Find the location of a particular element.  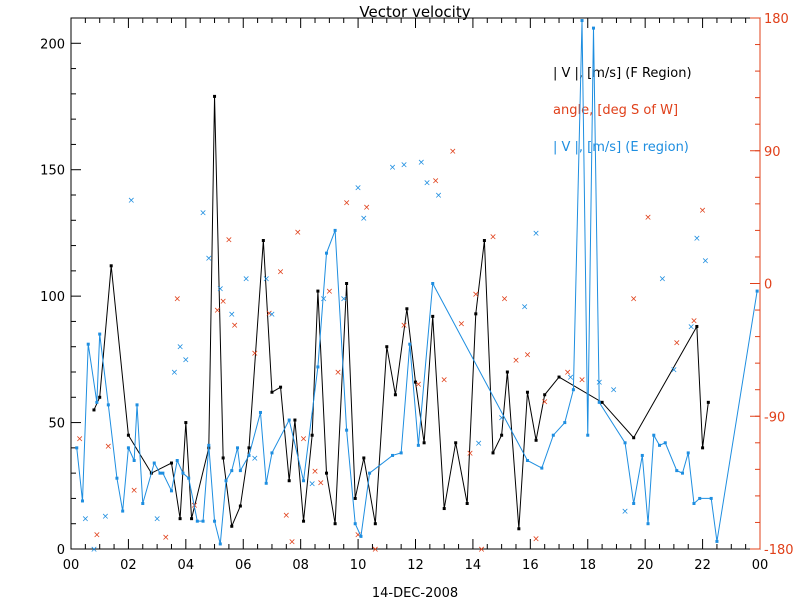

x-tick-label: 02 is located at coordinates (128, 565).